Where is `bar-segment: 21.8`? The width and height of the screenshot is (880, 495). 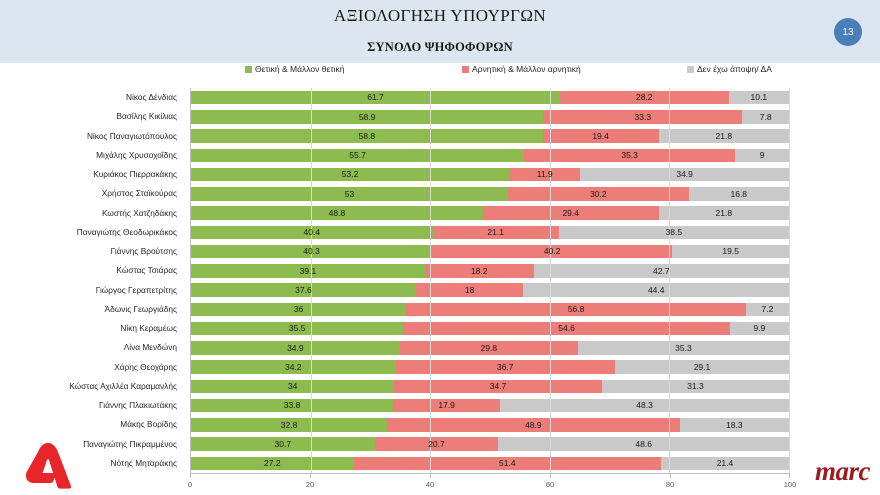 bar-segment: 21.8 is located at coordinates (723, 213).